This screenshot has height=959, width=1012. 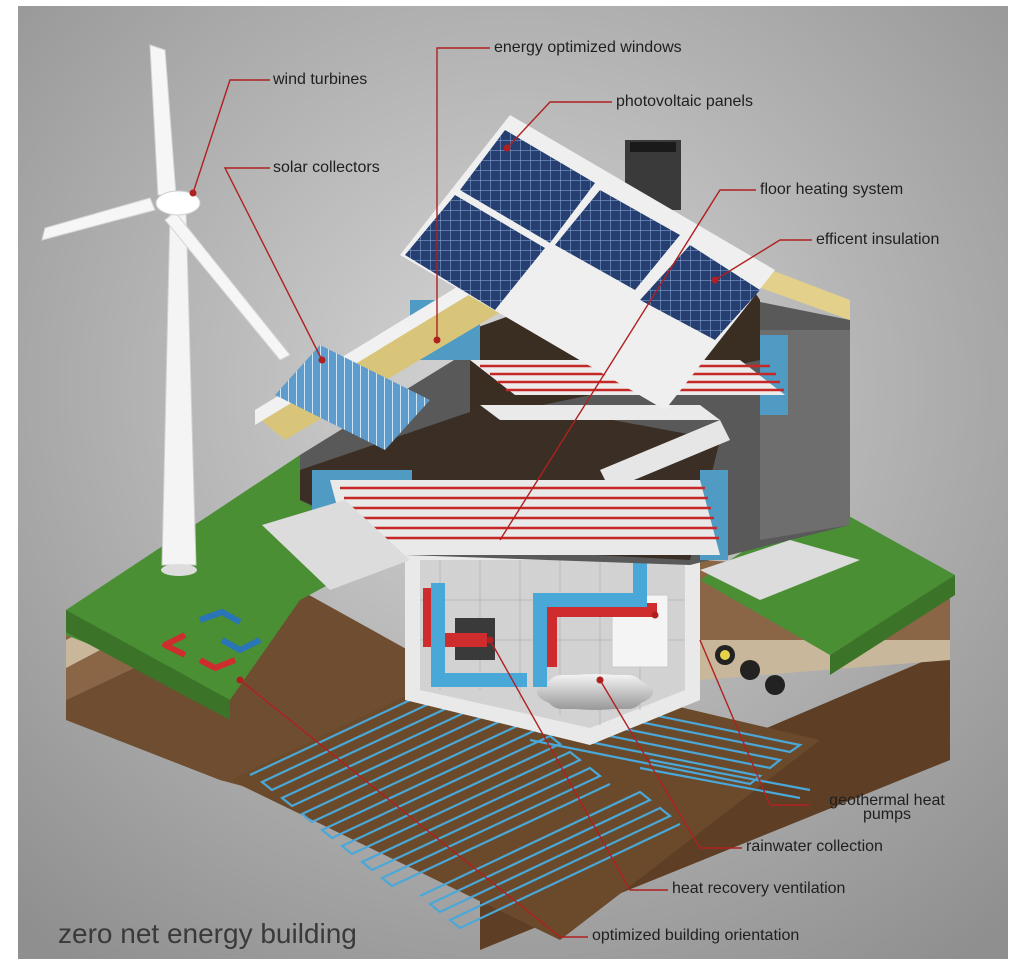 I want to click on rainwater-tank-body, so click(x=595, y=692).